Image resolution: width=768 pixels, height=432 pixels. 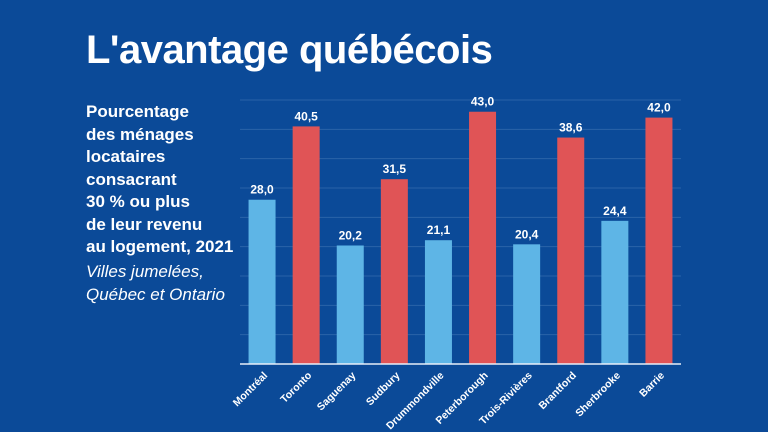 What do you see at coordinates (137, 111) in the screenshot?
I see `subtitle-line: Pourcentage` at bounding box center [137, 111].